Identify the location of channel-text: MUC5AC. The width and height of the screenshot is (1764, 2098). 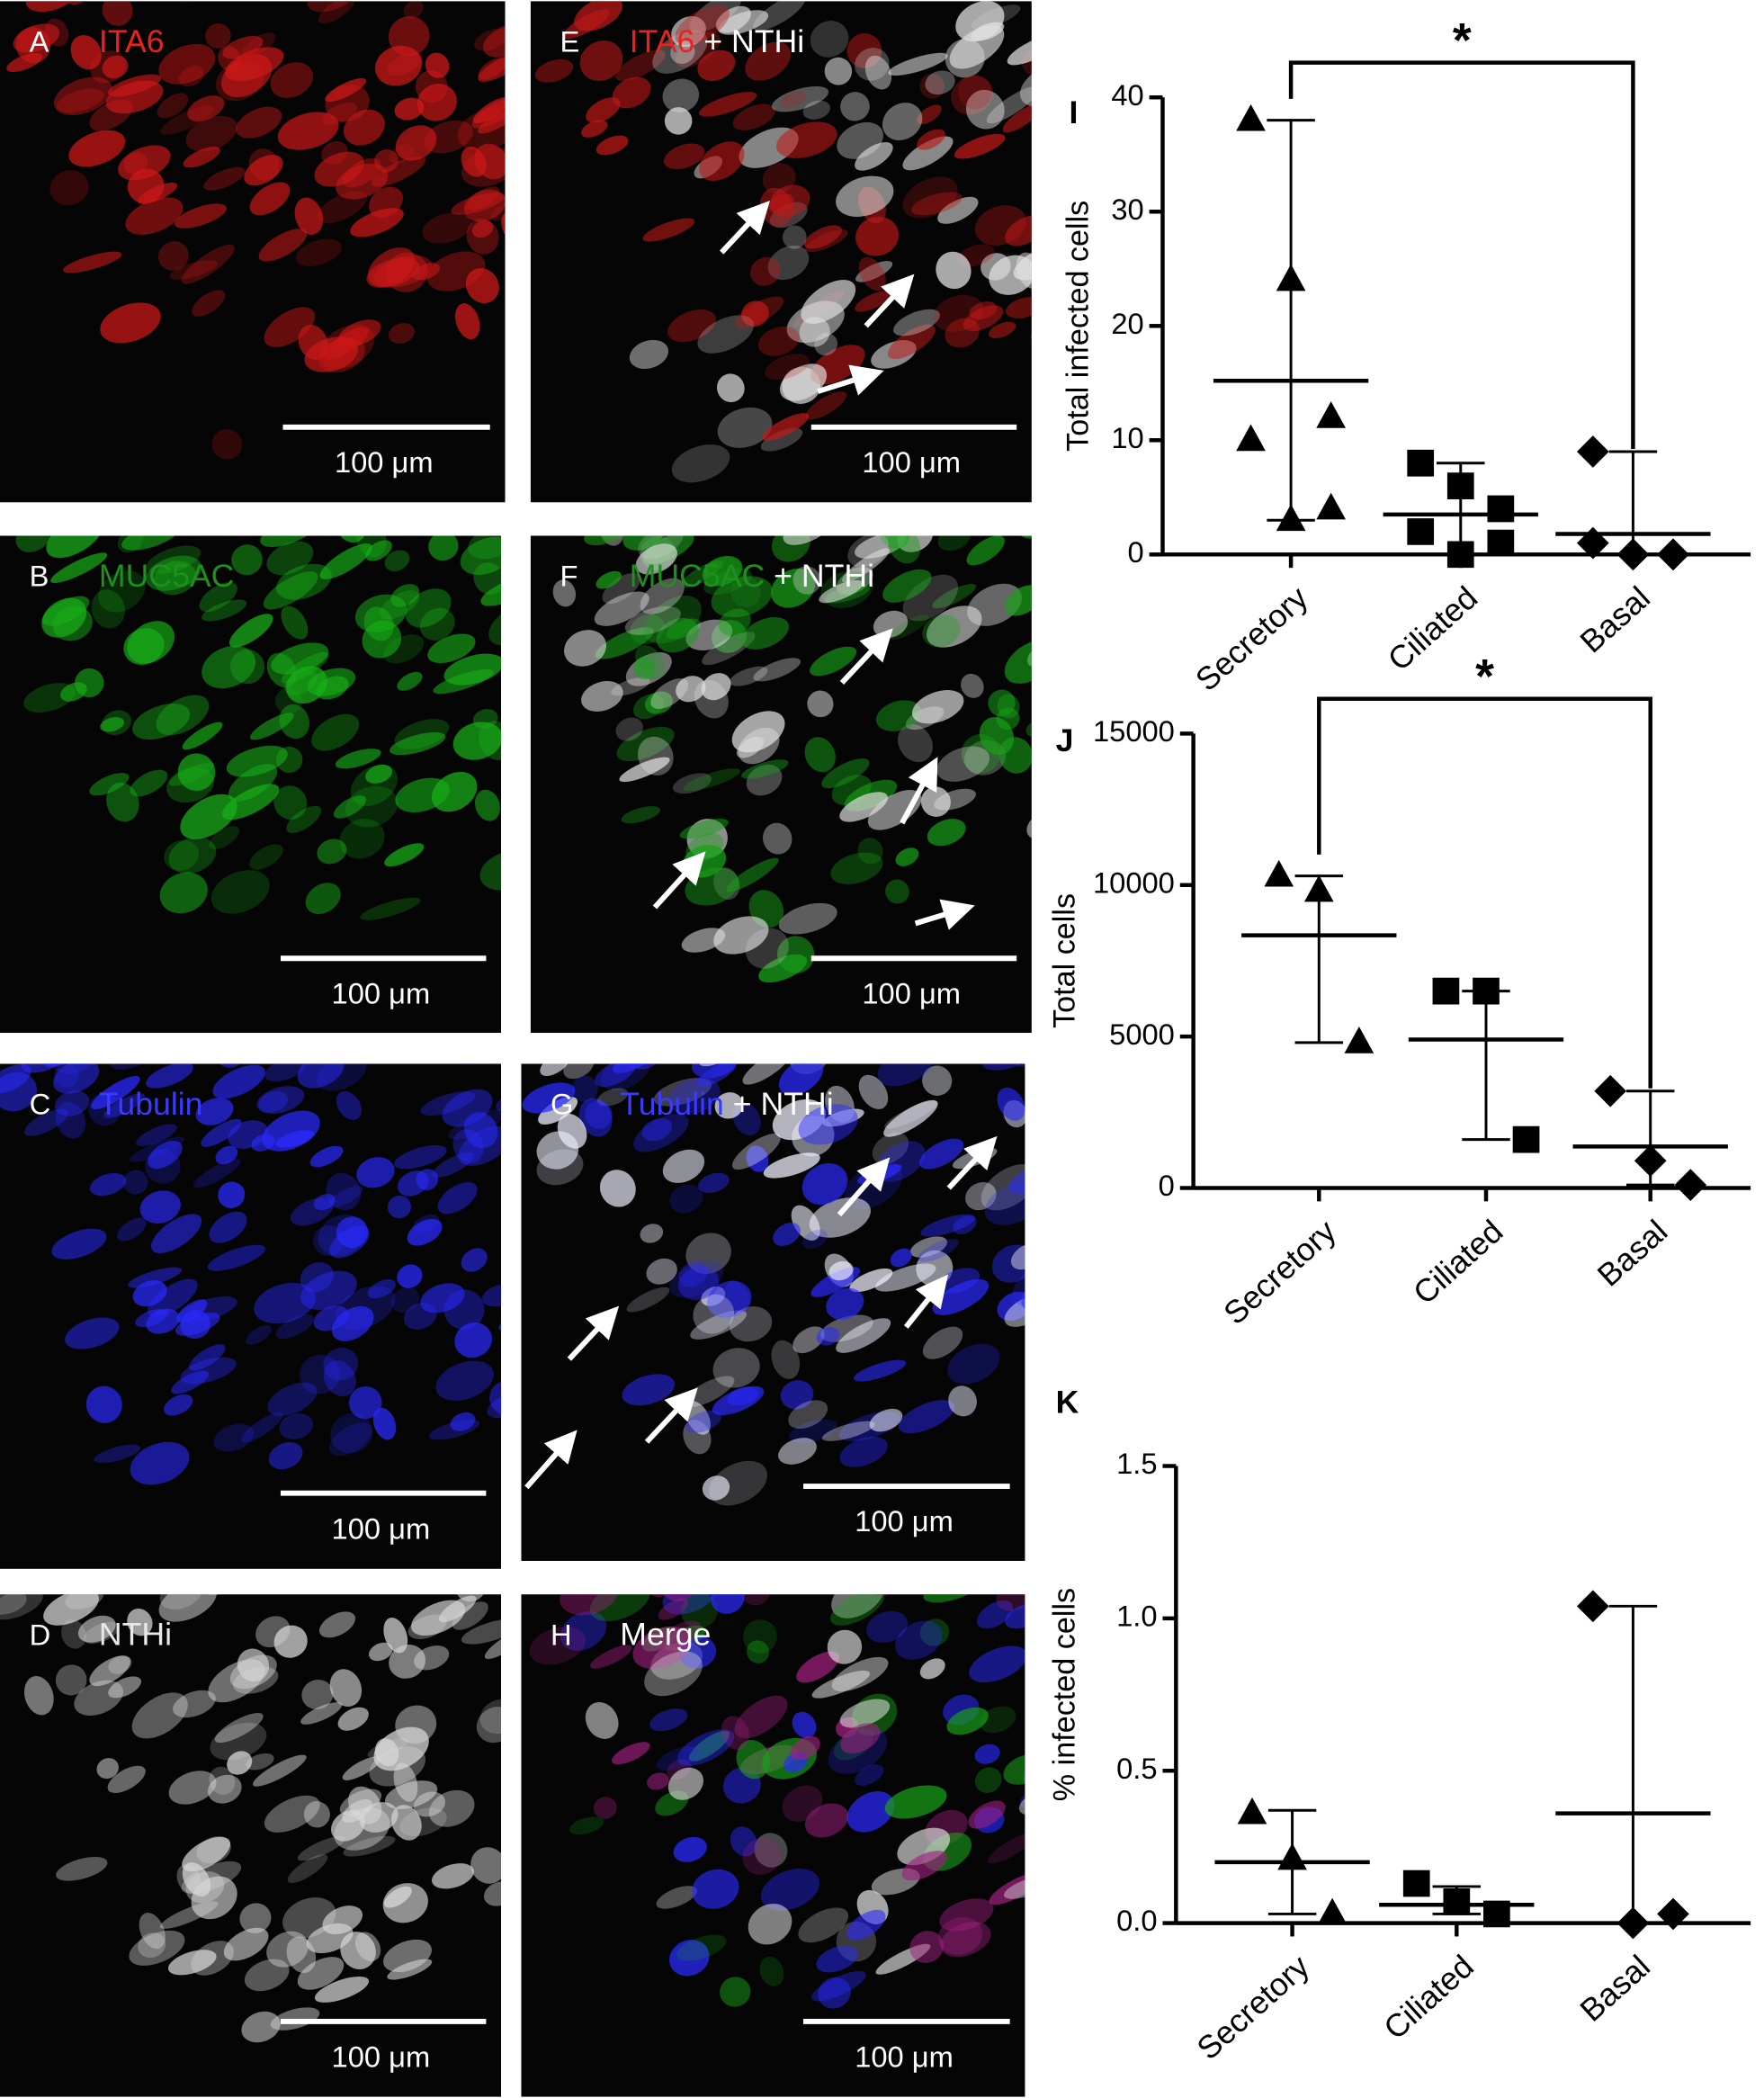
(698, 576).